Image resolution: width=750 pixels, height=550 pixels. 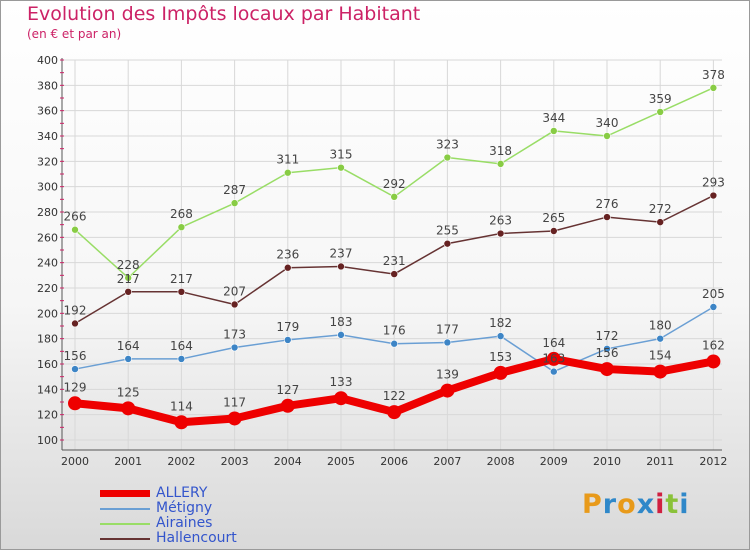 I want to click on x-tick-label: 2006, so click(x=394, y=461).